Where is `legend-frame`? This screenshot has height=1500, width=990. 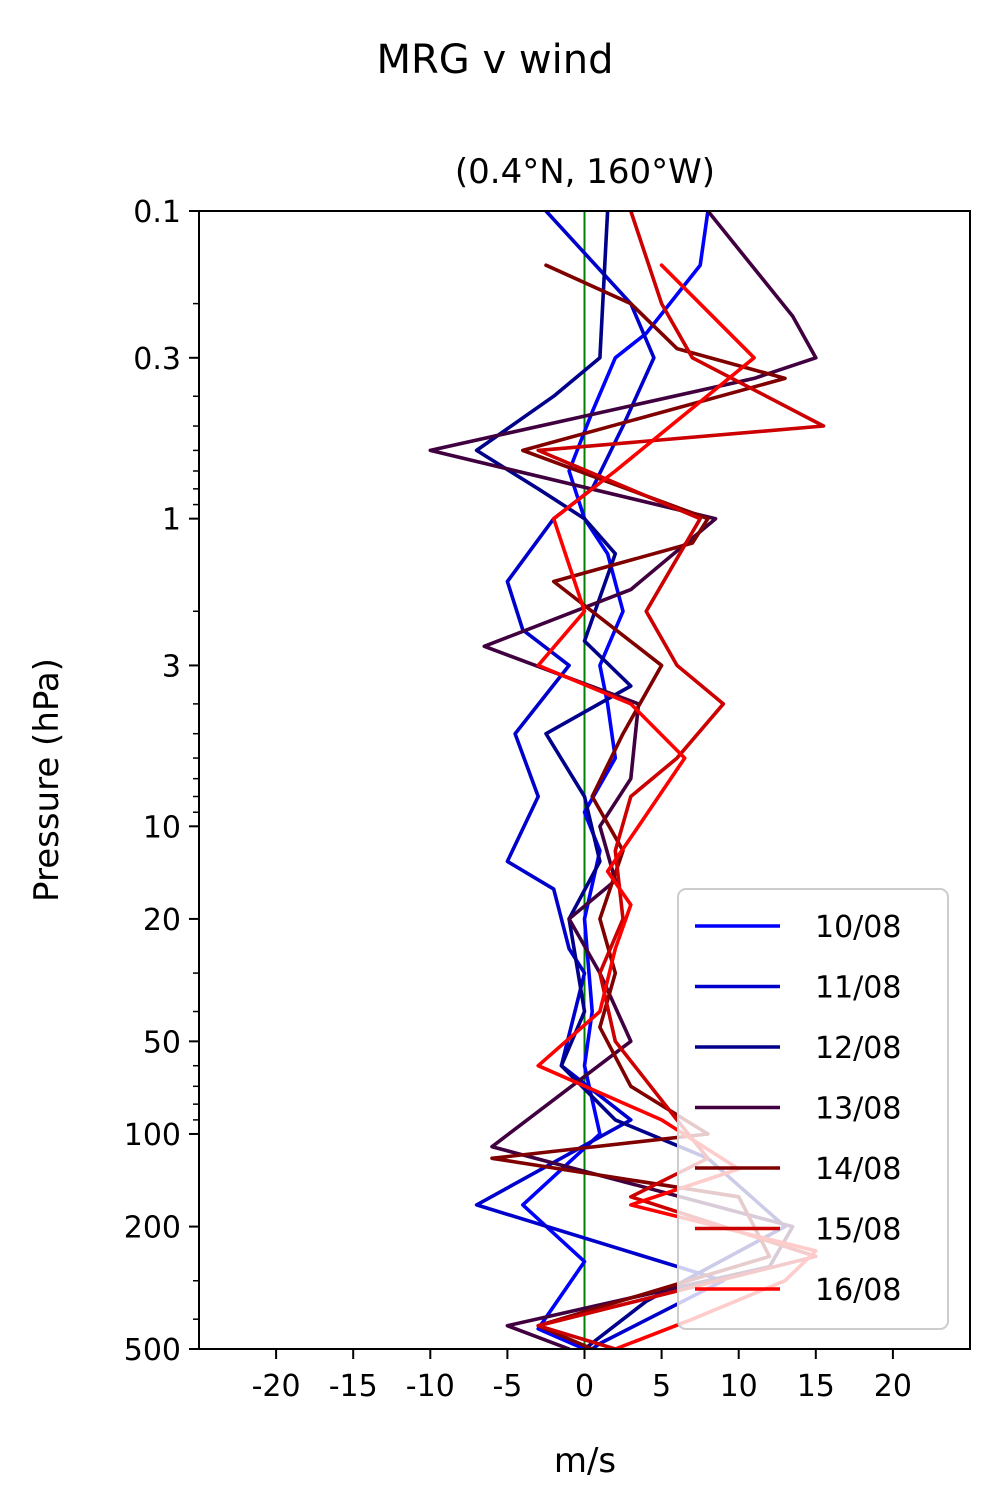 legend-frame is located at coordinates (813, 1109).